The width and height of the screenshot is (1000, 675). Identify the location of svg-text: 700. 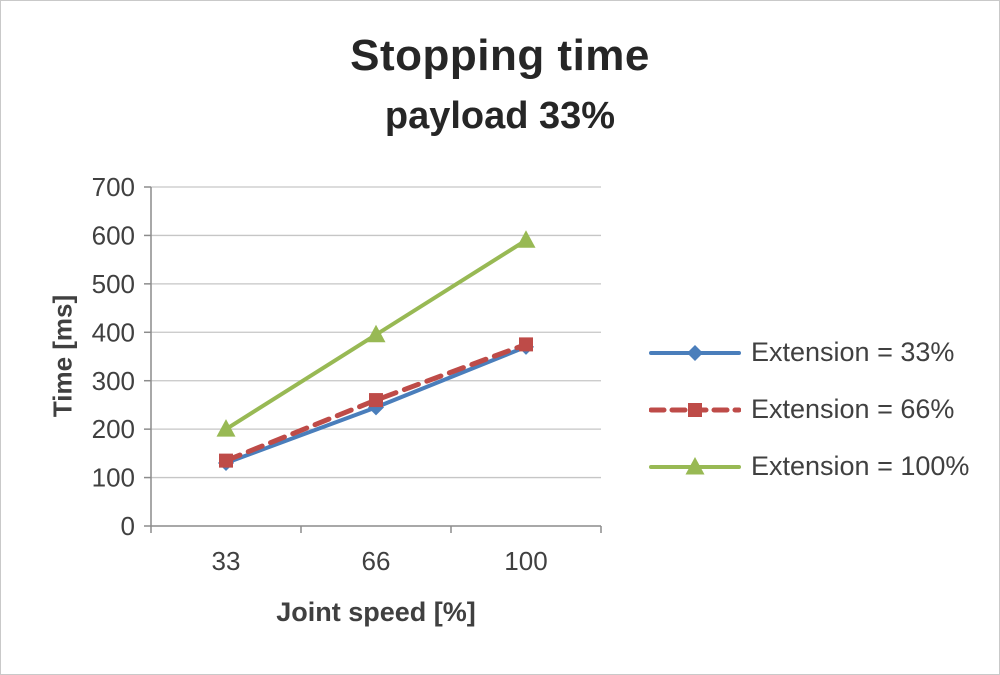
(113, 187).